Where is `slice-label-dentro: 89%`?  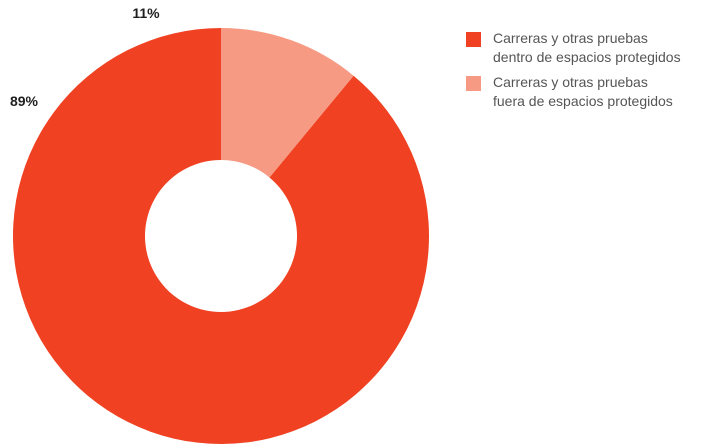 slice-label-dentro: 89% is located at coordinates (24, 101).